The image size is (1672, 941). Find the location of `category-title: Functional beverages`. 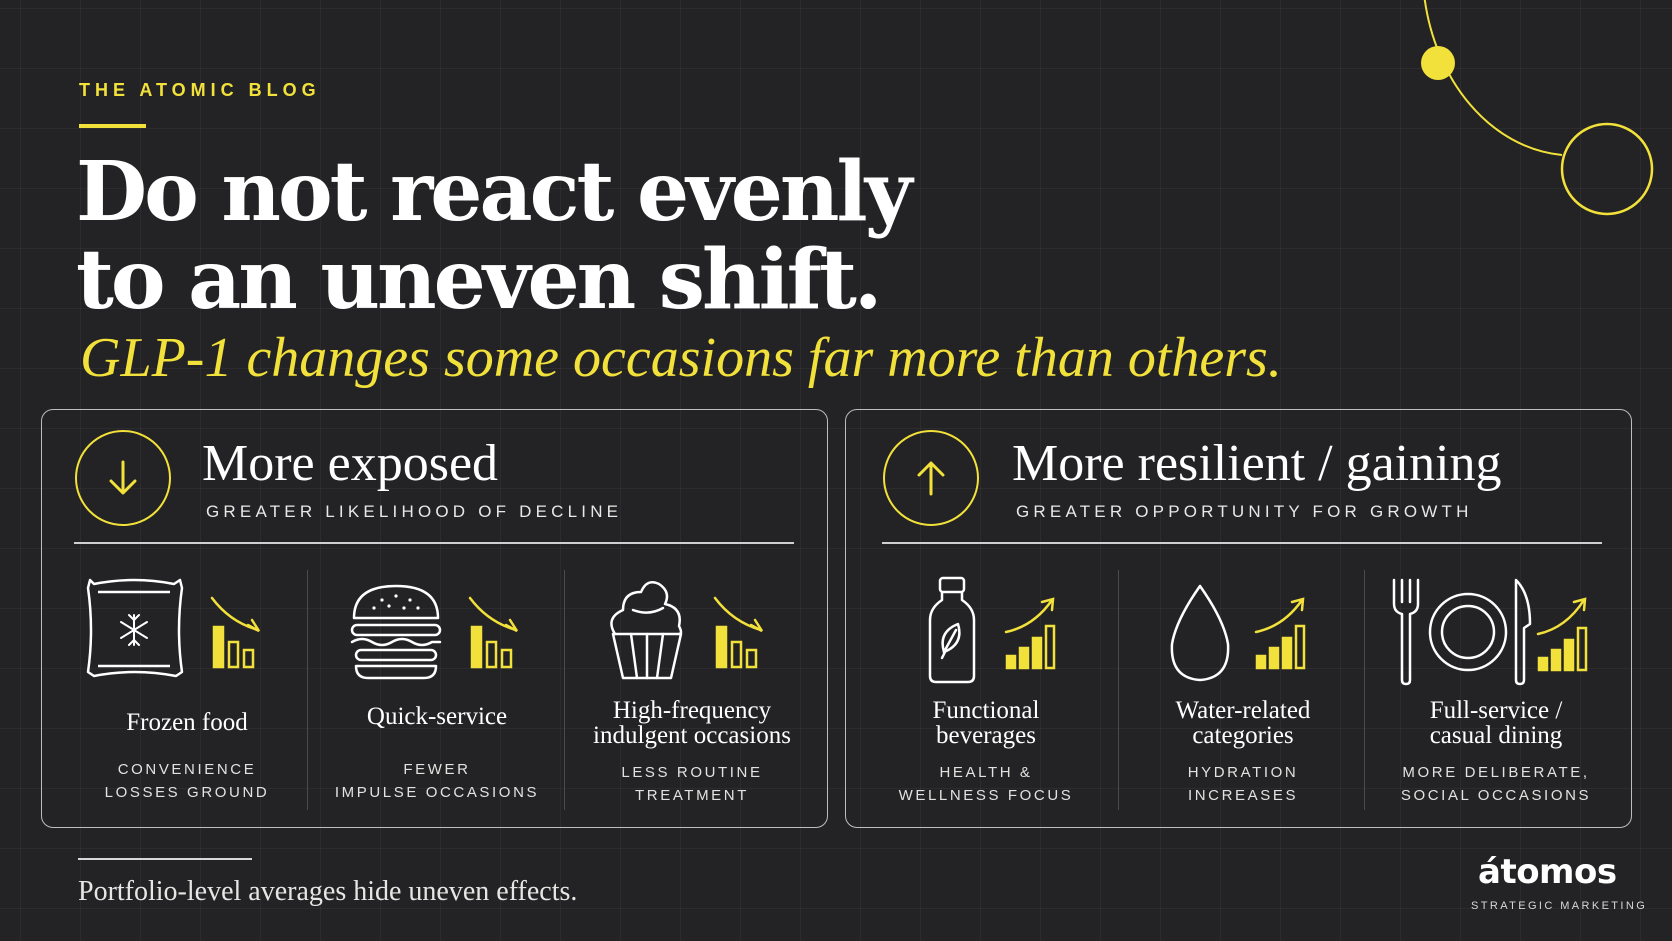

category-title: Functional beverages is located at coordinates (986, 723).